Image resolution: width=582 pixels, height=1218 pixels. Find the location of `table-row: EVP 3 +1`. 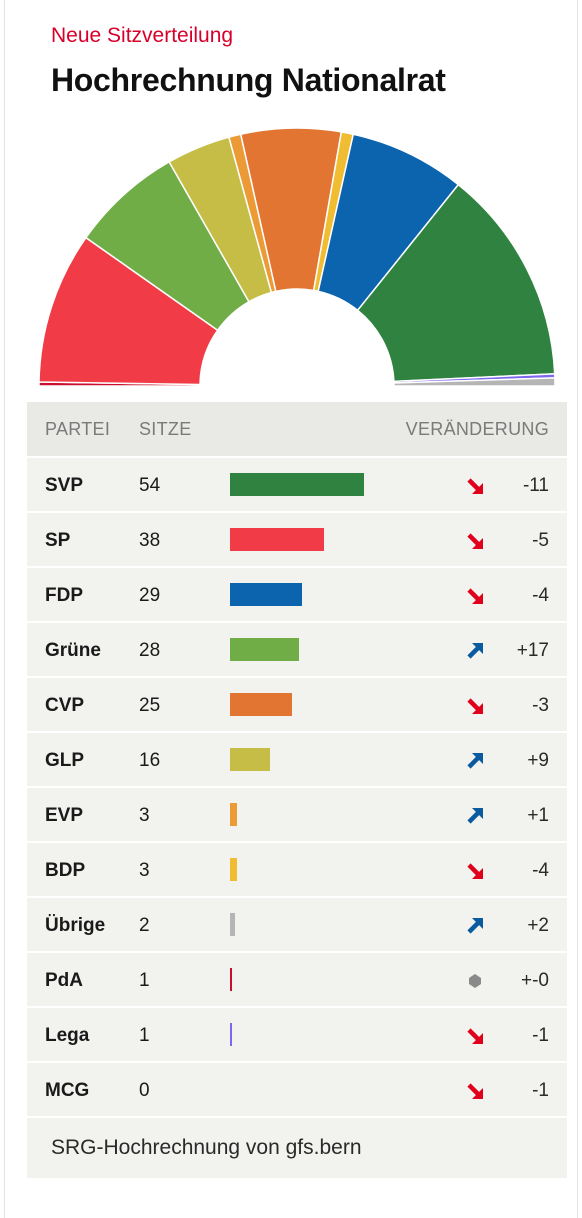

table-row: EVP 3 +1 is located at coordinates (297, 813).